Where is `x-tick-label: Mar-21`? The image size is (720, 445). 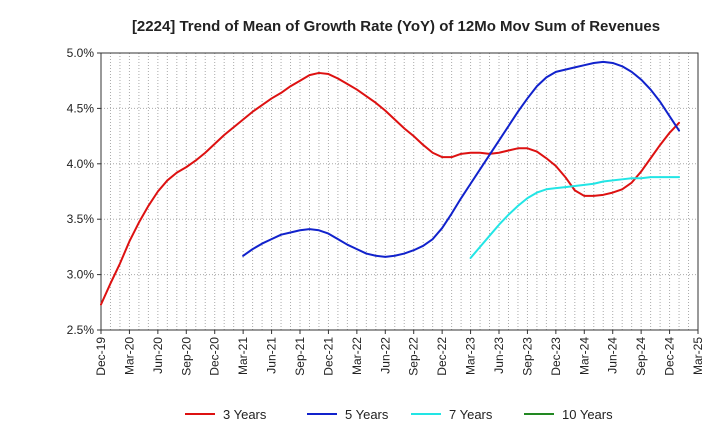
x-tick-label: Mar-21 is located at coordinates (243, 356).